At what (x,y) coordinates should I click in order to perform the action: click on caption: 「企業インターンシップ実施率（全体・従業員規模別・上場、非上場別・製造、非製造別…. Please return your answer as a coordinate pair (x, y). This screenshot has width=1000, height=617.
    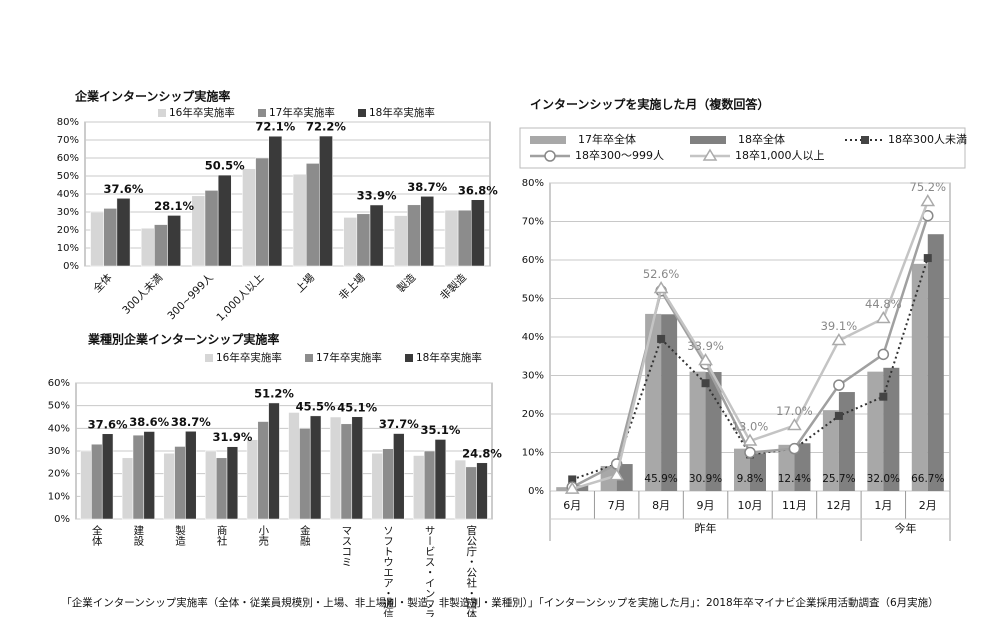
    Looking at the image, I should click on (499, 602).